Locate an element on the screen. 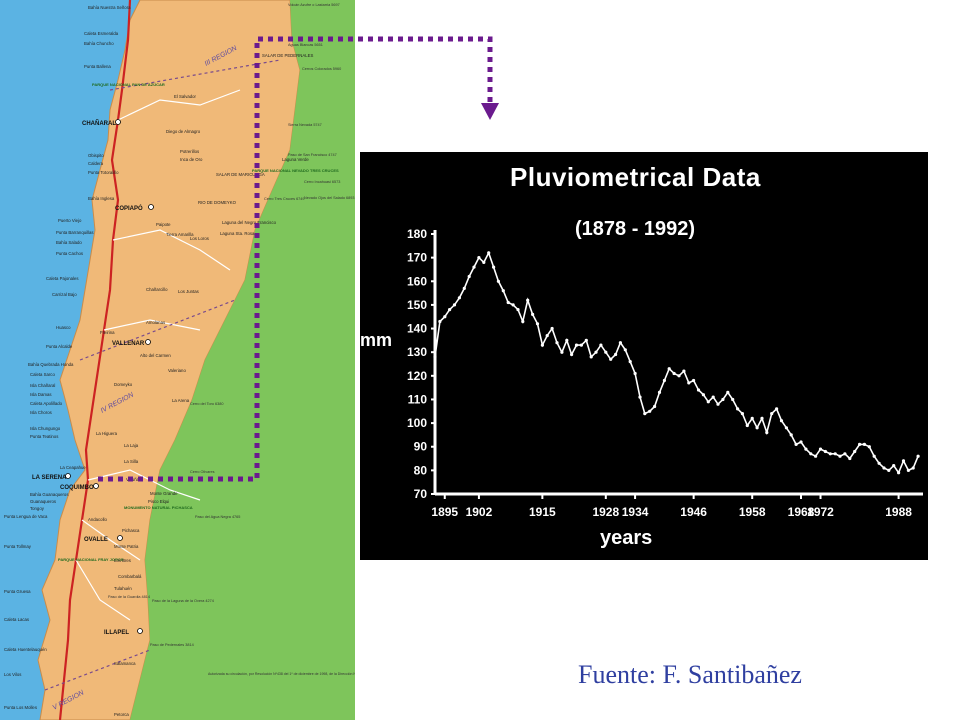  y-tick-label: 80 is located at coordinates (421, 470).